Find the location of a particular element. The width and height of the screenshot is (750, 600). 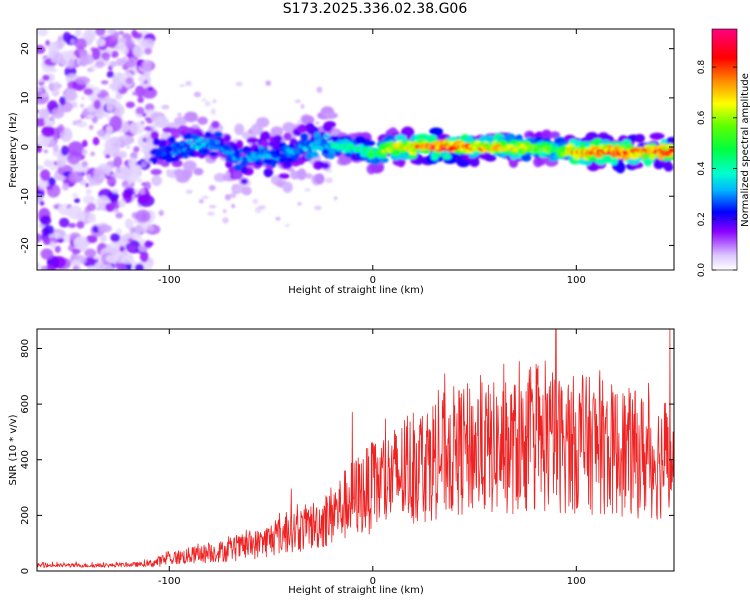

spectrogram-y-label: Frequency (Hz) is located at coordinates (13, 150).